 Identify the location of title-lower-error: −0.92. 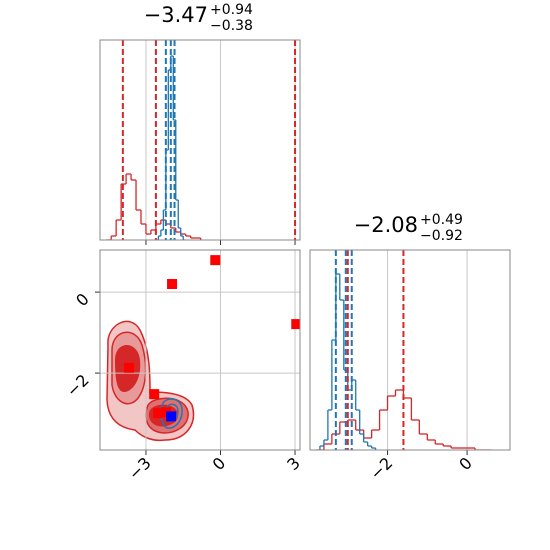
(441, 236).